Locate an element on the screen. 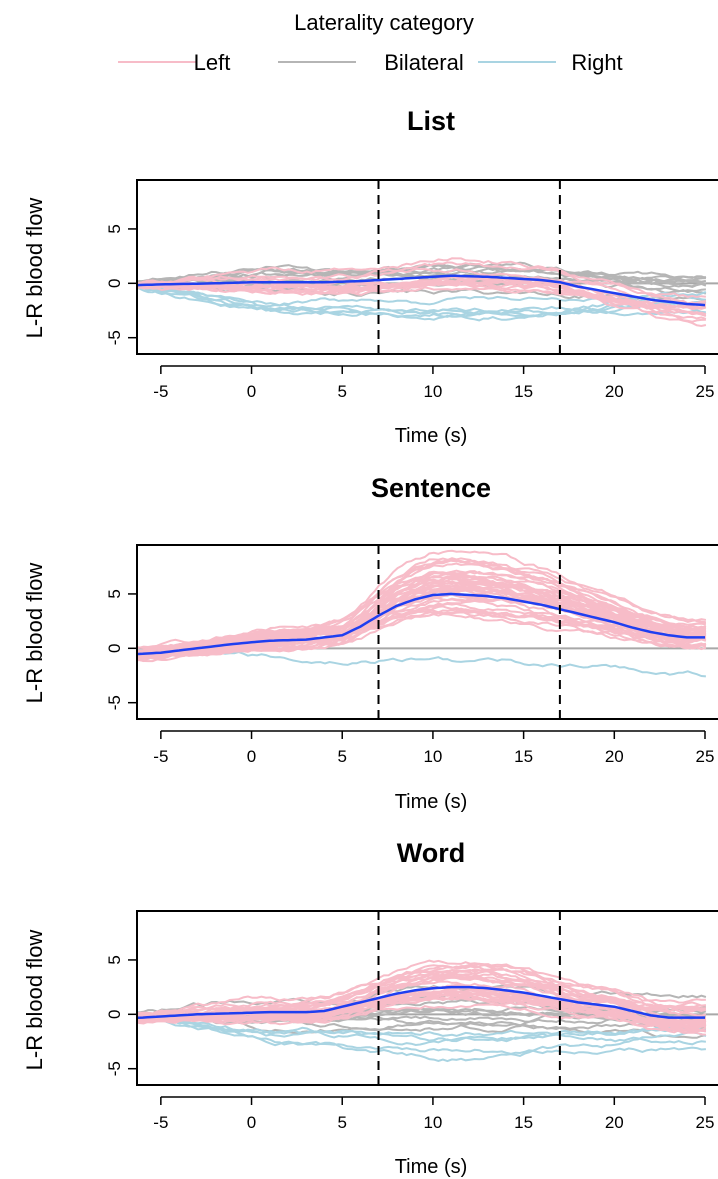 The width and height of the screenshot is (718, 1179). panel-title: List is located at coordinates (431, 121).